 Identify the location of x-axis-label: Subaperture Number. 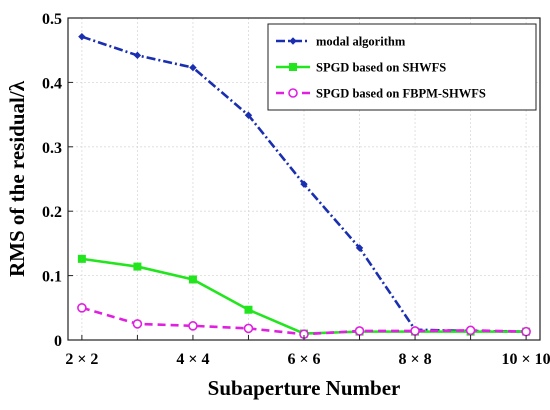
(304, 388).